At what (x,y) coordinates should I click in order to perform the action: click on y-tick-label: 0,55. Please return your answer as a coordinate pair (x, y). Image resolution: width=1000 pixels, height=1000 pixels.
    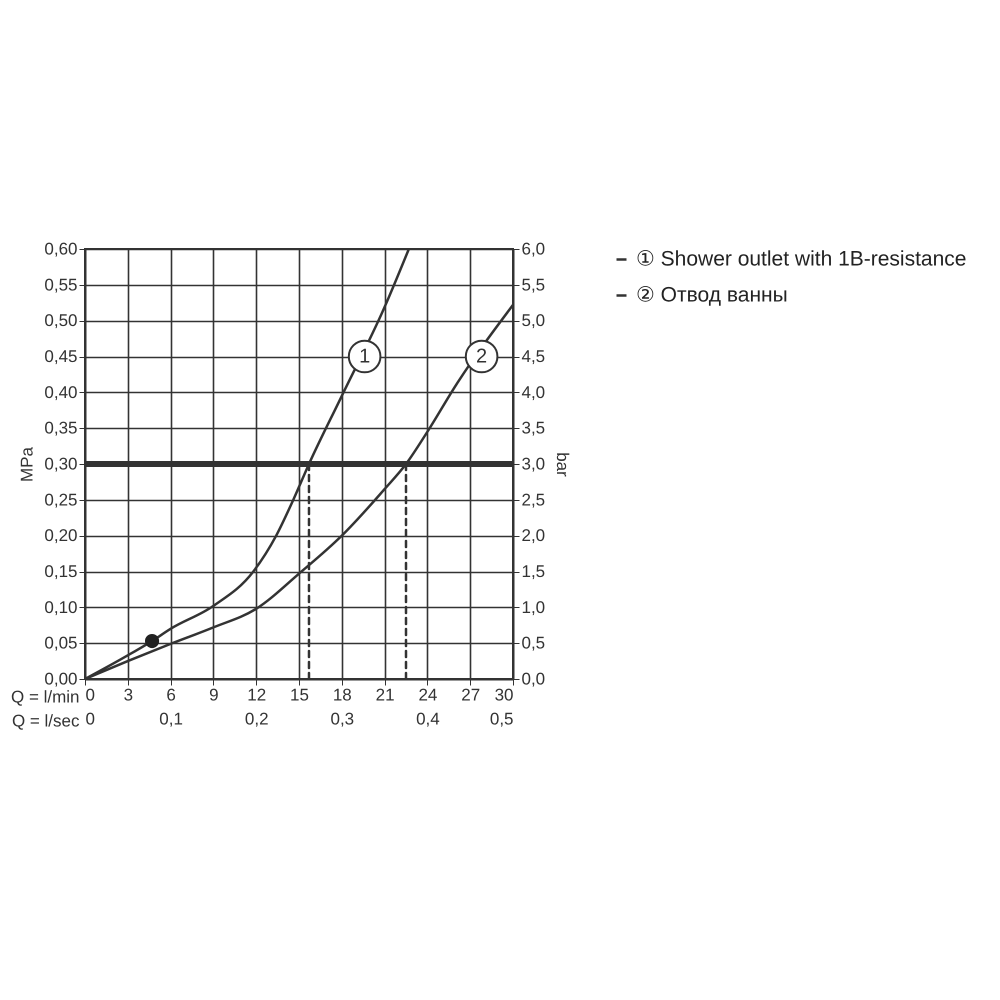
    Looking at the image, I should click on (61, 284).